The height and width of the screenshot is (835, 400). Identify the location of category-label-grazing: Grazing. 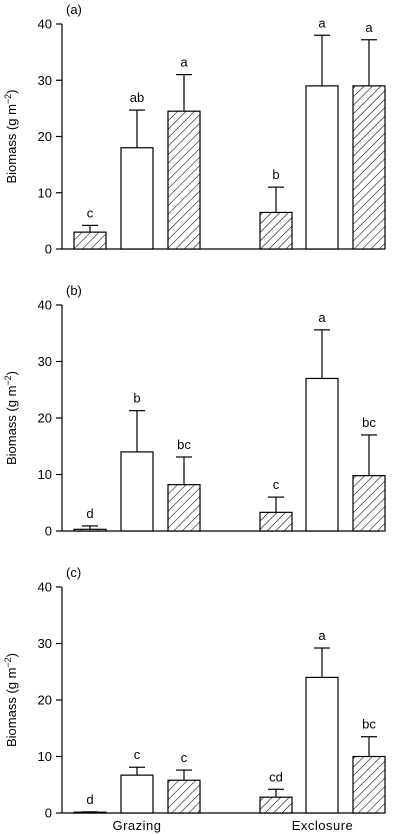
(136, 825).